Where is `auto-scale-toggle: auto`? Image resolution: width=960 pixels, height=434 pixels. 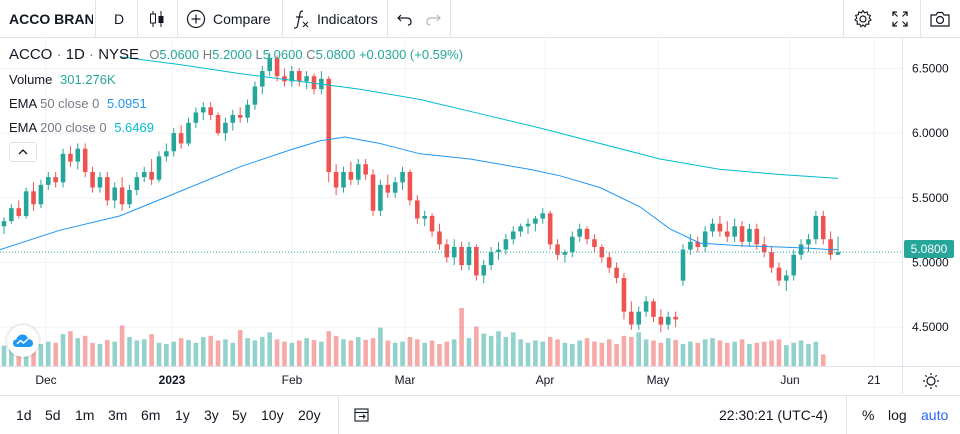 auto-scale-toggle: auto is located at coordinates (935, 415).